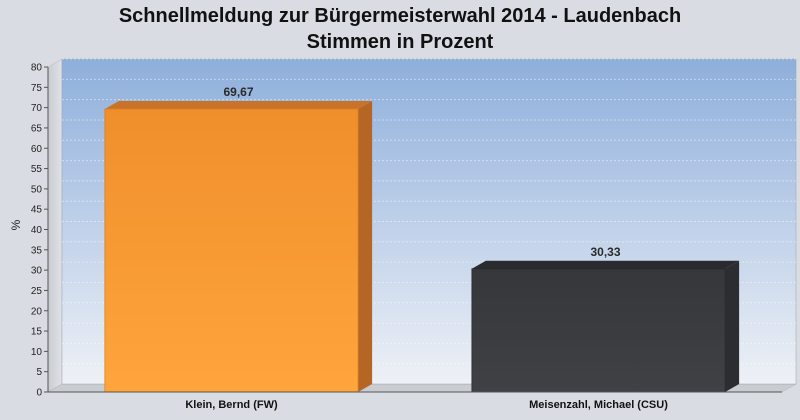 The image size is (800, 420). I want to click on y-tick-label: 5, so click(39, 372).